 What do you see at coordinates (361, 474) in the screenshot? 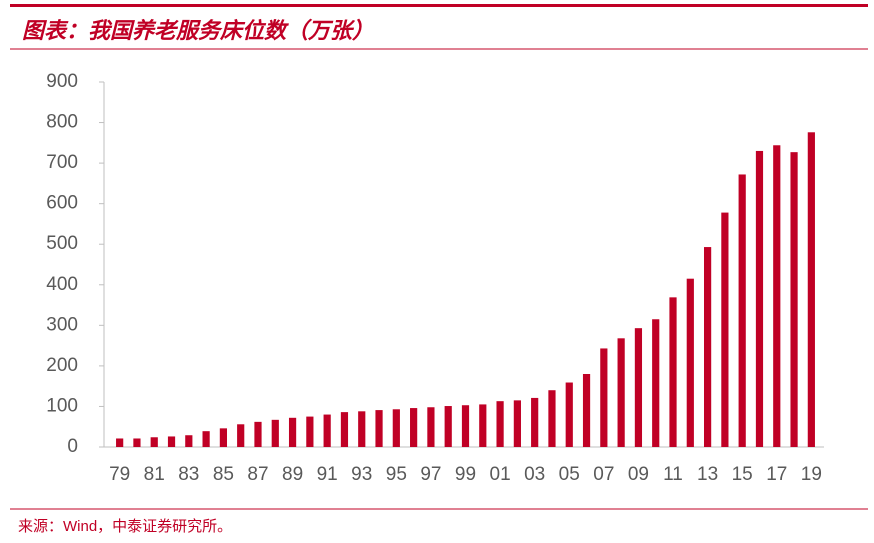
I see `x-tick-label: 93` at bounding box center [361, 474].